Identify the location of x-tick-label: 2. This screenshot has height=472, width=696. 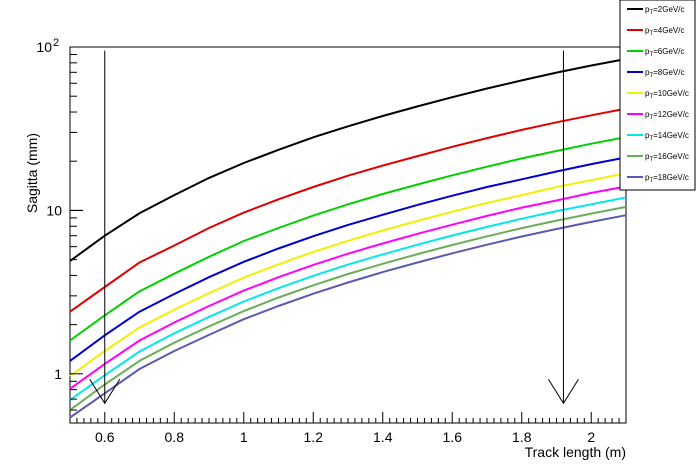
(591, 437).